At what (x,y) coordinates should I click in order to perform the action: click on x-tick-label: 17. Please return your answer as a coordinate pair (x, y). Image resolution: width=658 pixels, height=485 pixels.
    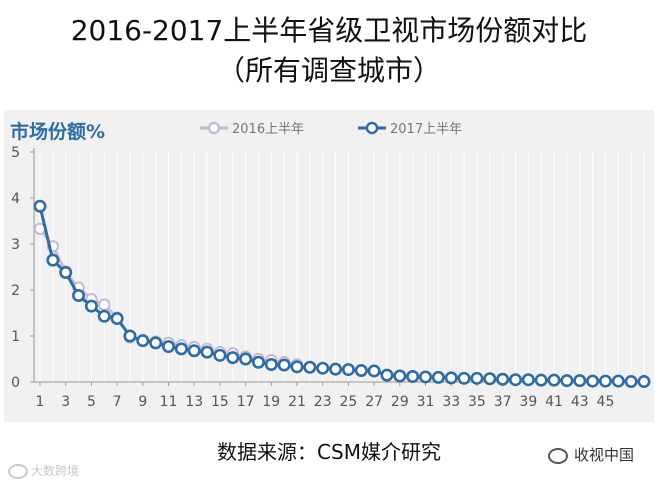
    Looking at the image, I should click on (246, 402).